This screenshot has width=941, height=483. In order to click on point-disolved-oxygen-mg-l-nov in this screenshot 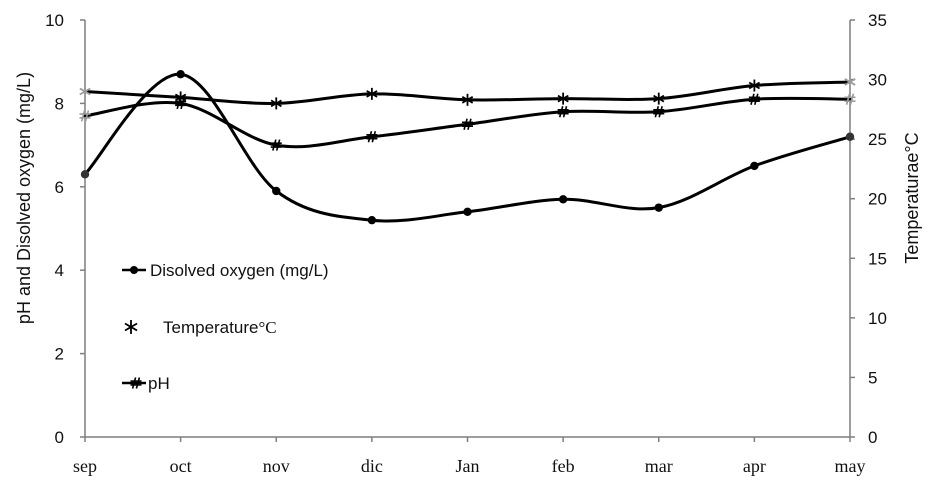, I will do `click(276, 191)`.